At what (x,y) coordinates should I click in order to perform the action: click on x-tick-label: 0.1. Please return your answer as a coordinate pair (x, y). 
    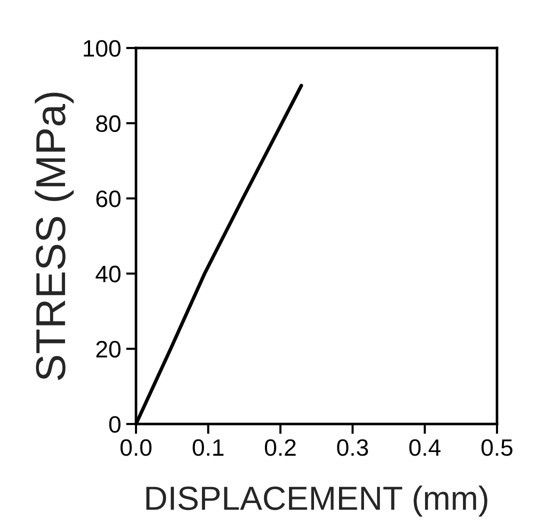
    Looking at the image, I should click on (208, 447).